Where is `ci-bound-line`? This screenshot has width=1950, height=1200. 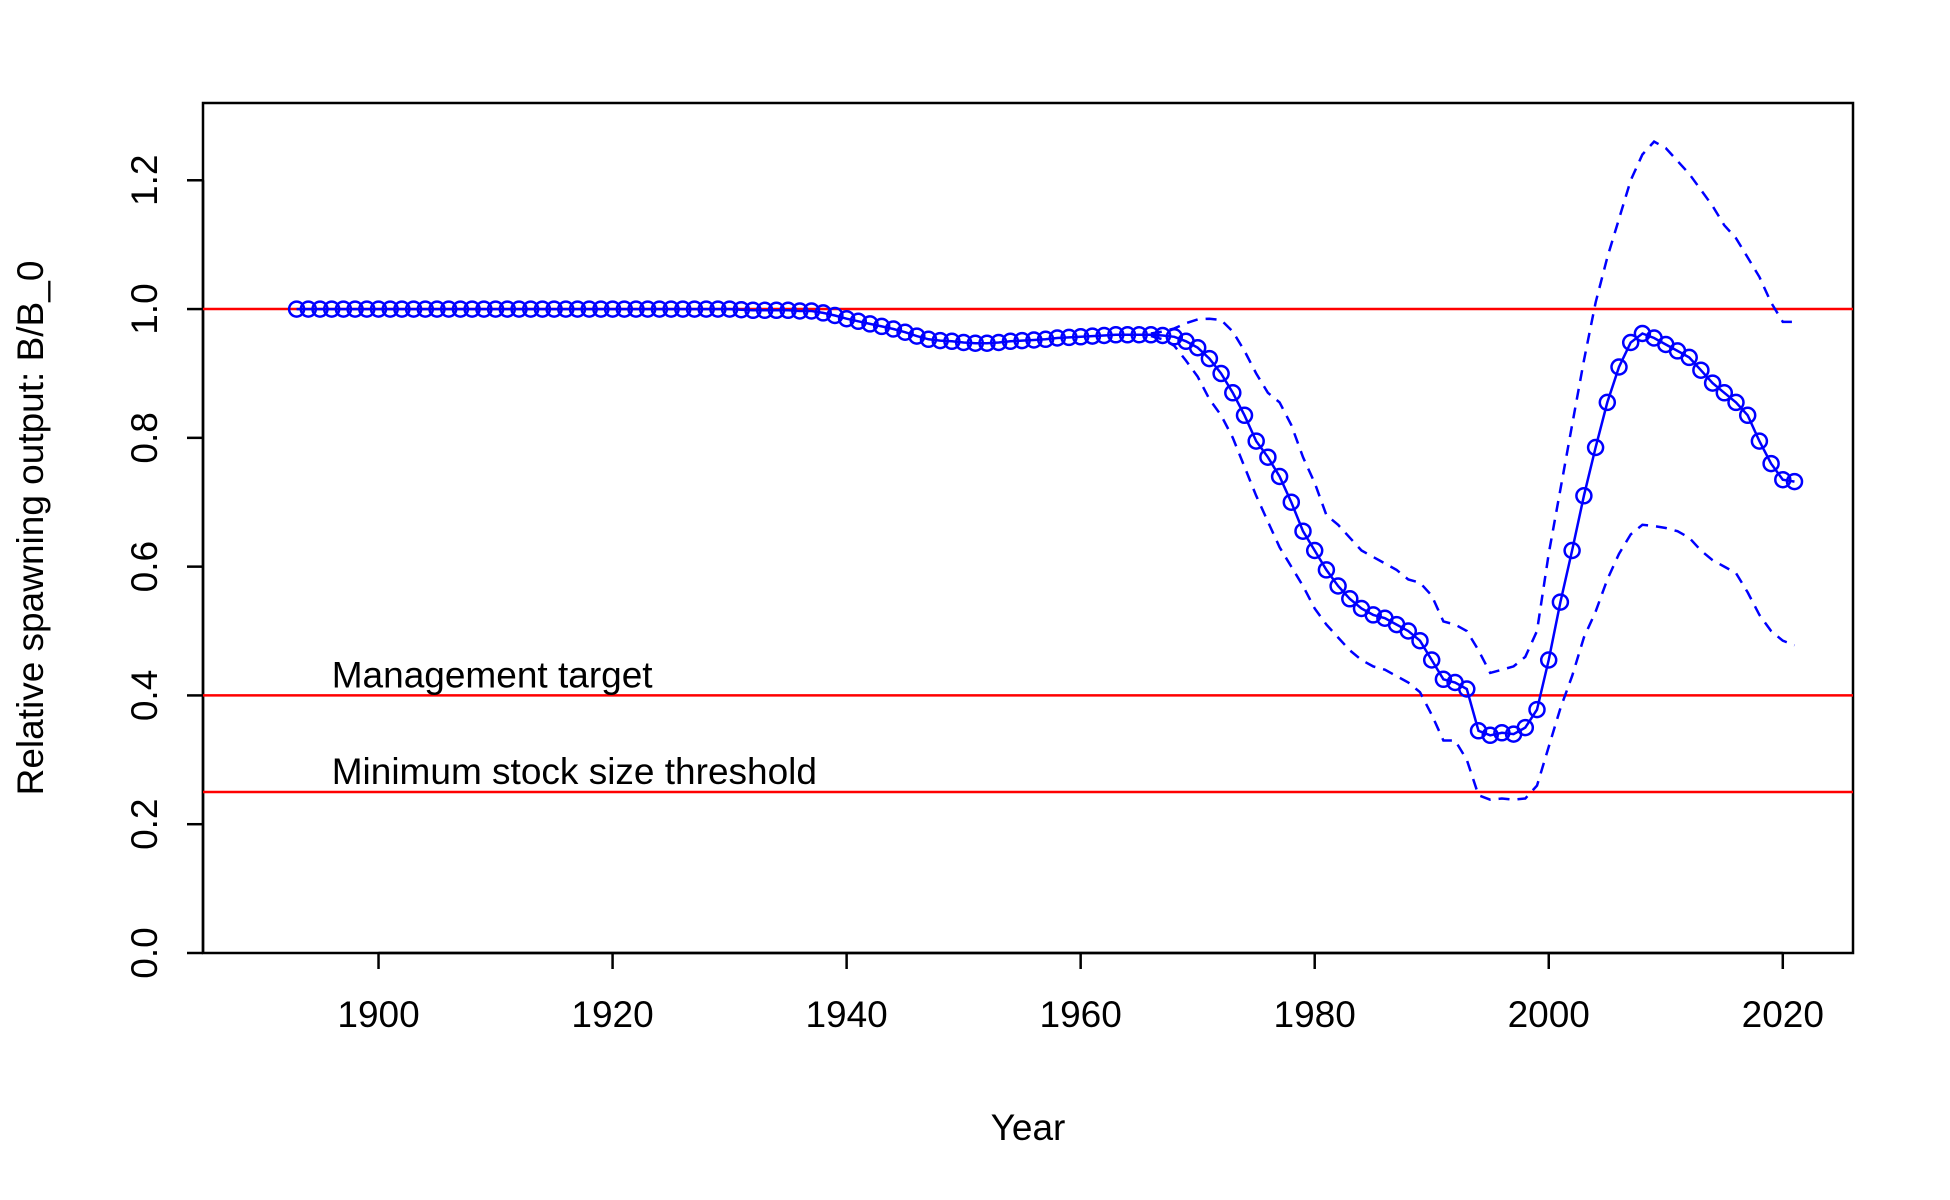 ci-bound-line is located at coordinates (1472, 567).